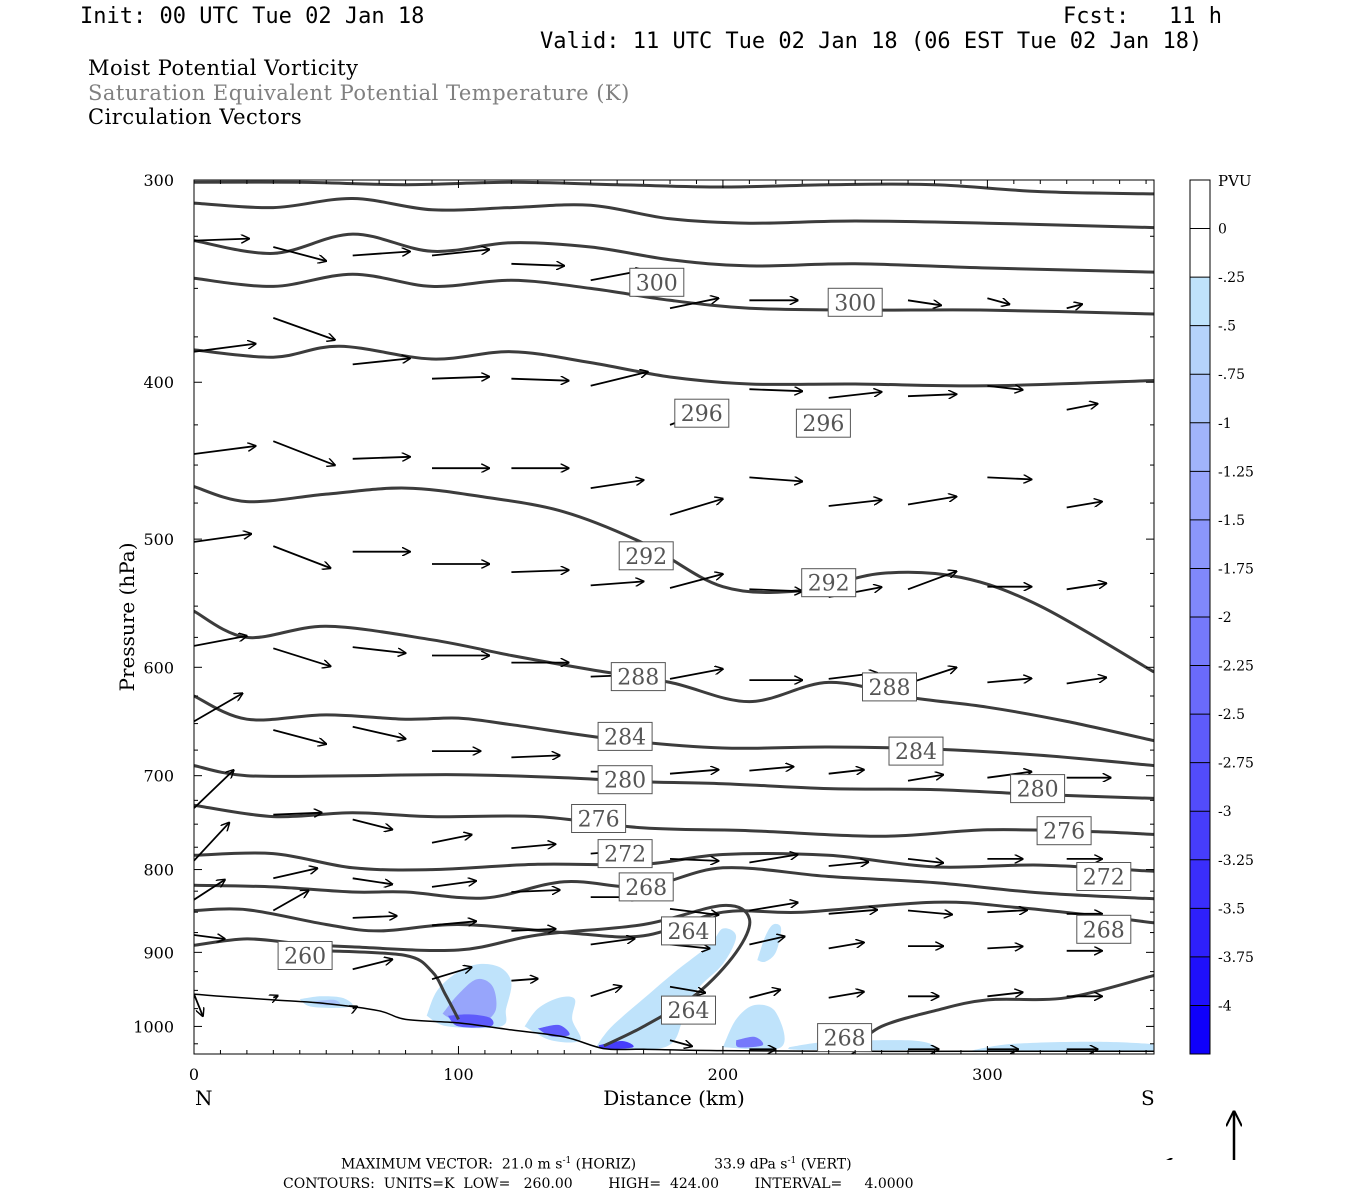 This screenshot has height=1200, width=1350. I want to click on vert-exponent: -1, so click(792, 1161).